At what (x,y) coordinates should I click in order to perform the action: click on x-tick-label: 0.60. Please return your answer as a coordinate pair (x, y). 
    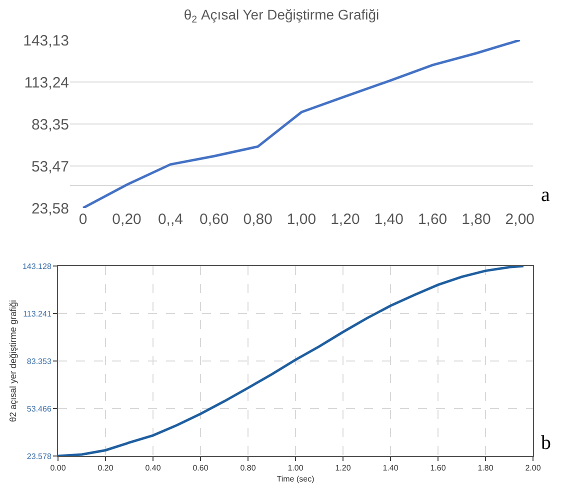
    Looking at the image, I should click on (200, 468).